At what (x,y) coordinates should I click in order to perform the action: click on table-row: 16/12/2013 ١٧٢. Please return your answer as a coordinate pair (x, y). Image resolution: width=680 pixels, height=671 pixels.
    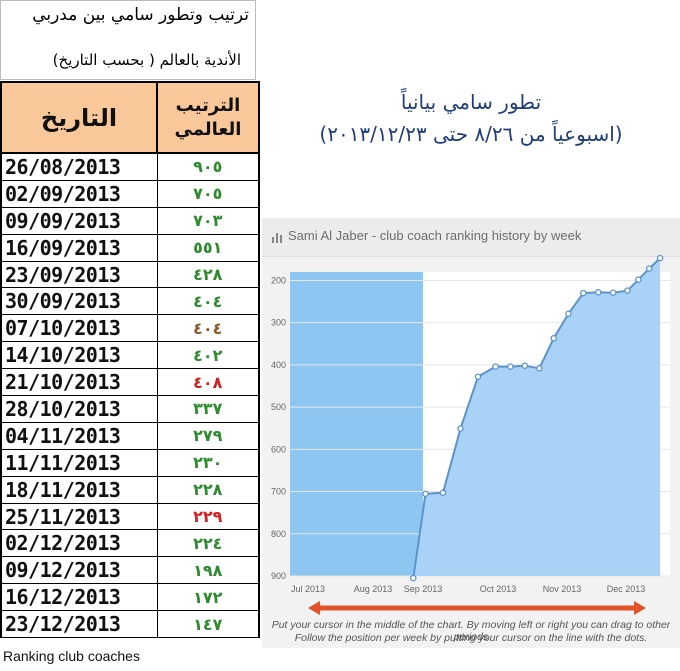
    Looking at the image, I should click on (130, 597).